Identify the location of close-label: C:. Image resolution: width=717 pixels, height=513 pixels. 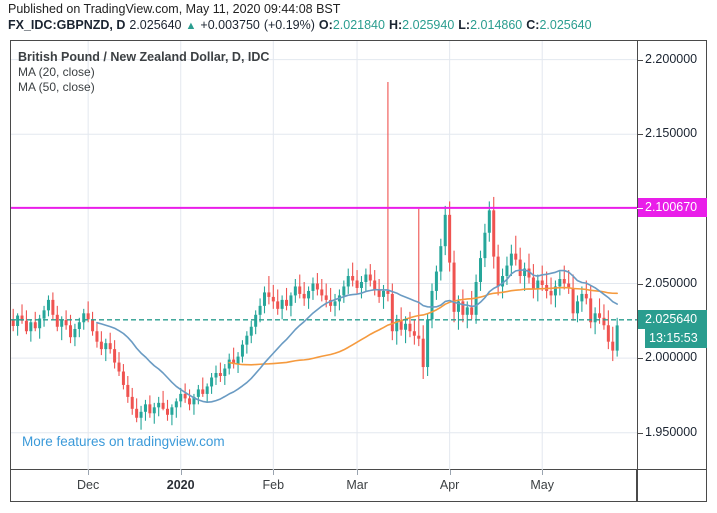
(533, 25).